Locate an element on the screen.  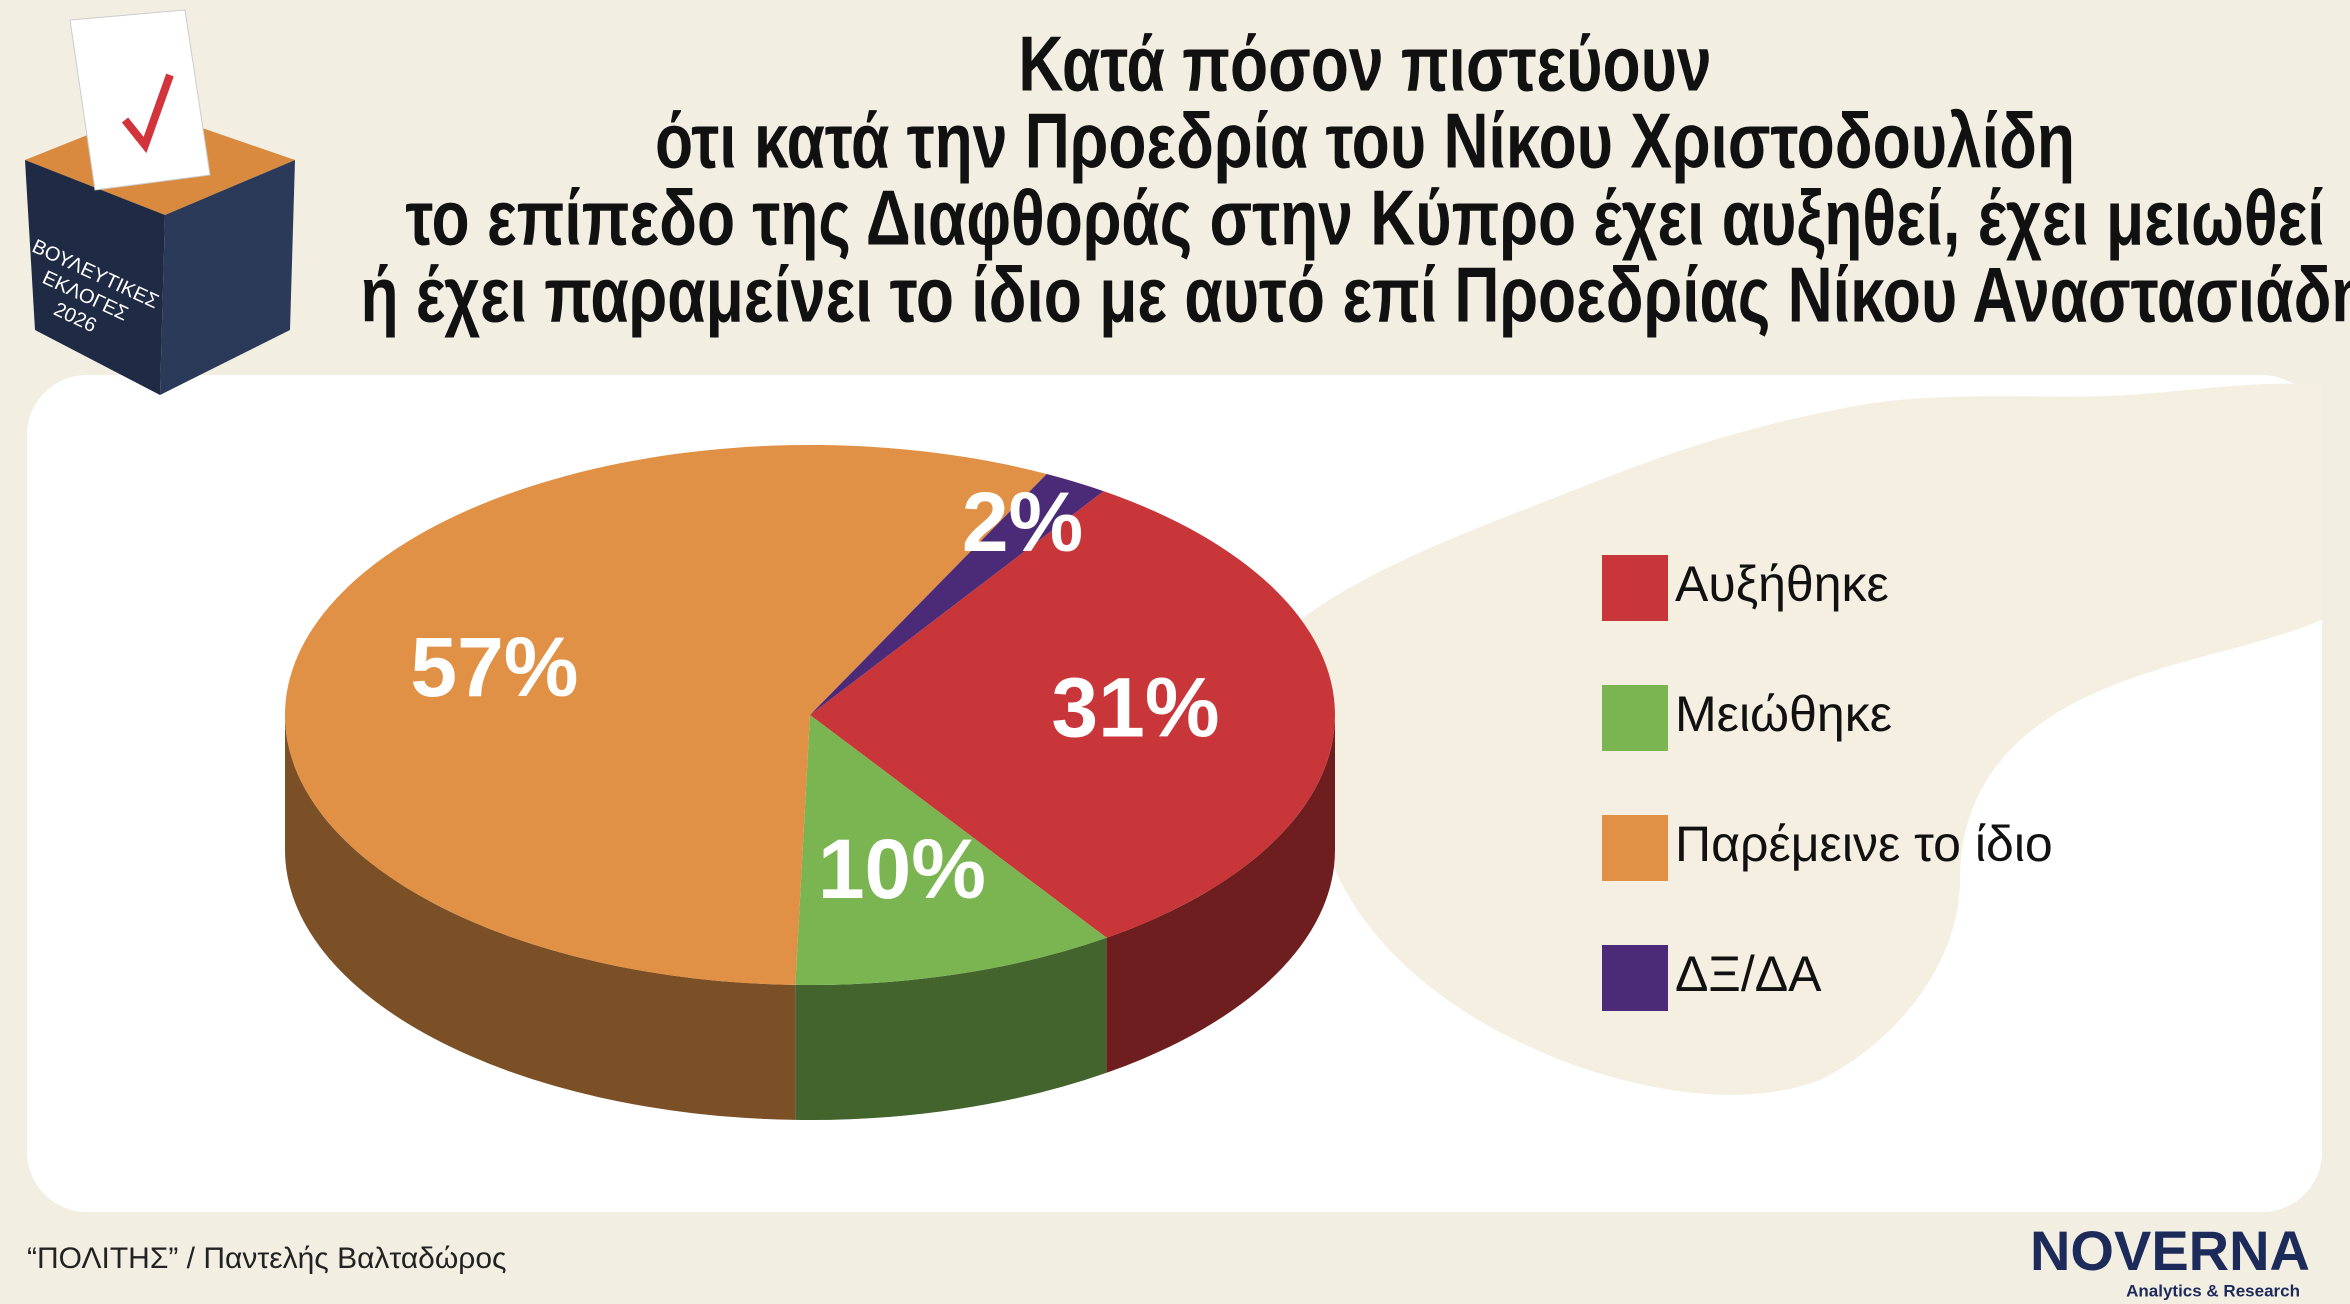
legend-label: Παρέμεινε το ίδιο is located at coordinates (1864, 844).